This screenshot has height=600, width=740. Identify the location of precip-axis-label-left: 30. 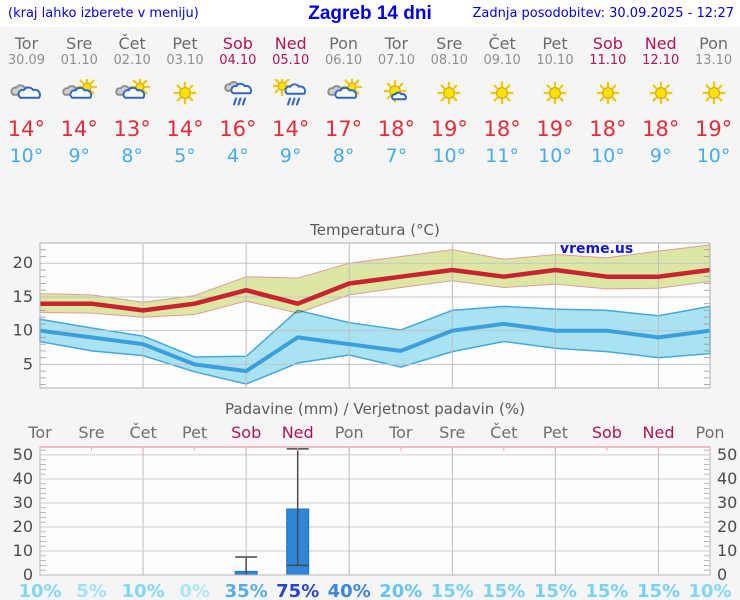
(23, 502).